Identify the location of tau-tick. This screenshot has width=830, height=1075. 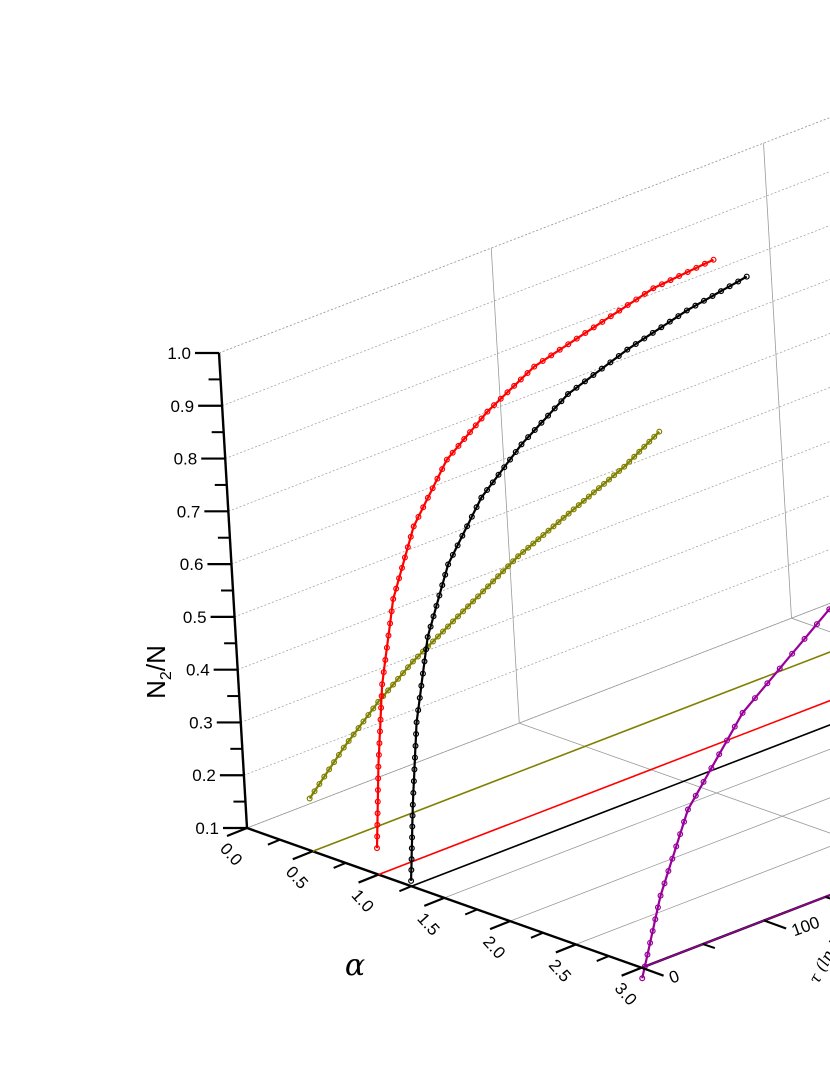
(652, 971).